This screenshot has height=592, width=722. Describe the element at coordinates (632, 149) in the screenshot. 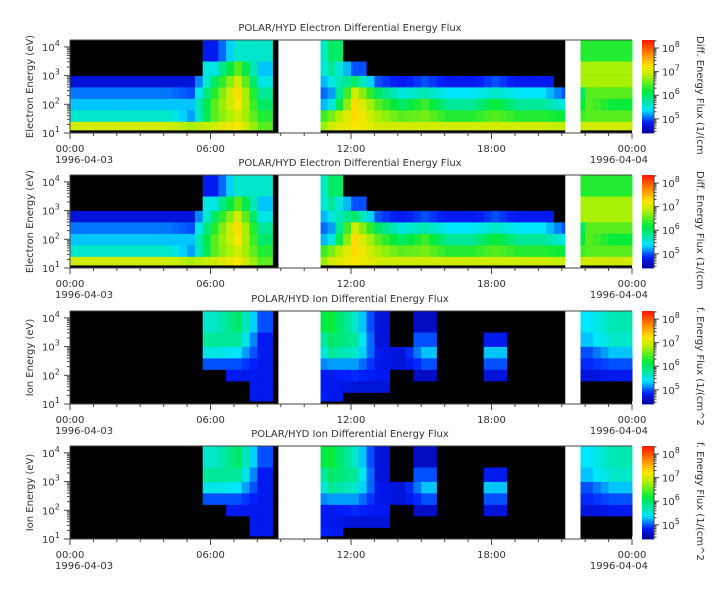

I see `x-tick-label: 00:00` at that location.